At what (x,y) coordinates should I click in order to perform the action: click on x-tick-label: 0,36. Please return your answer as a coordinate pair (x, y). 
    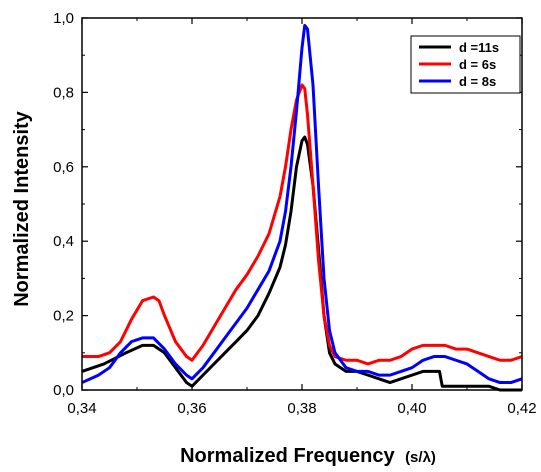
    Looking at the image, I should click on (191, 408).